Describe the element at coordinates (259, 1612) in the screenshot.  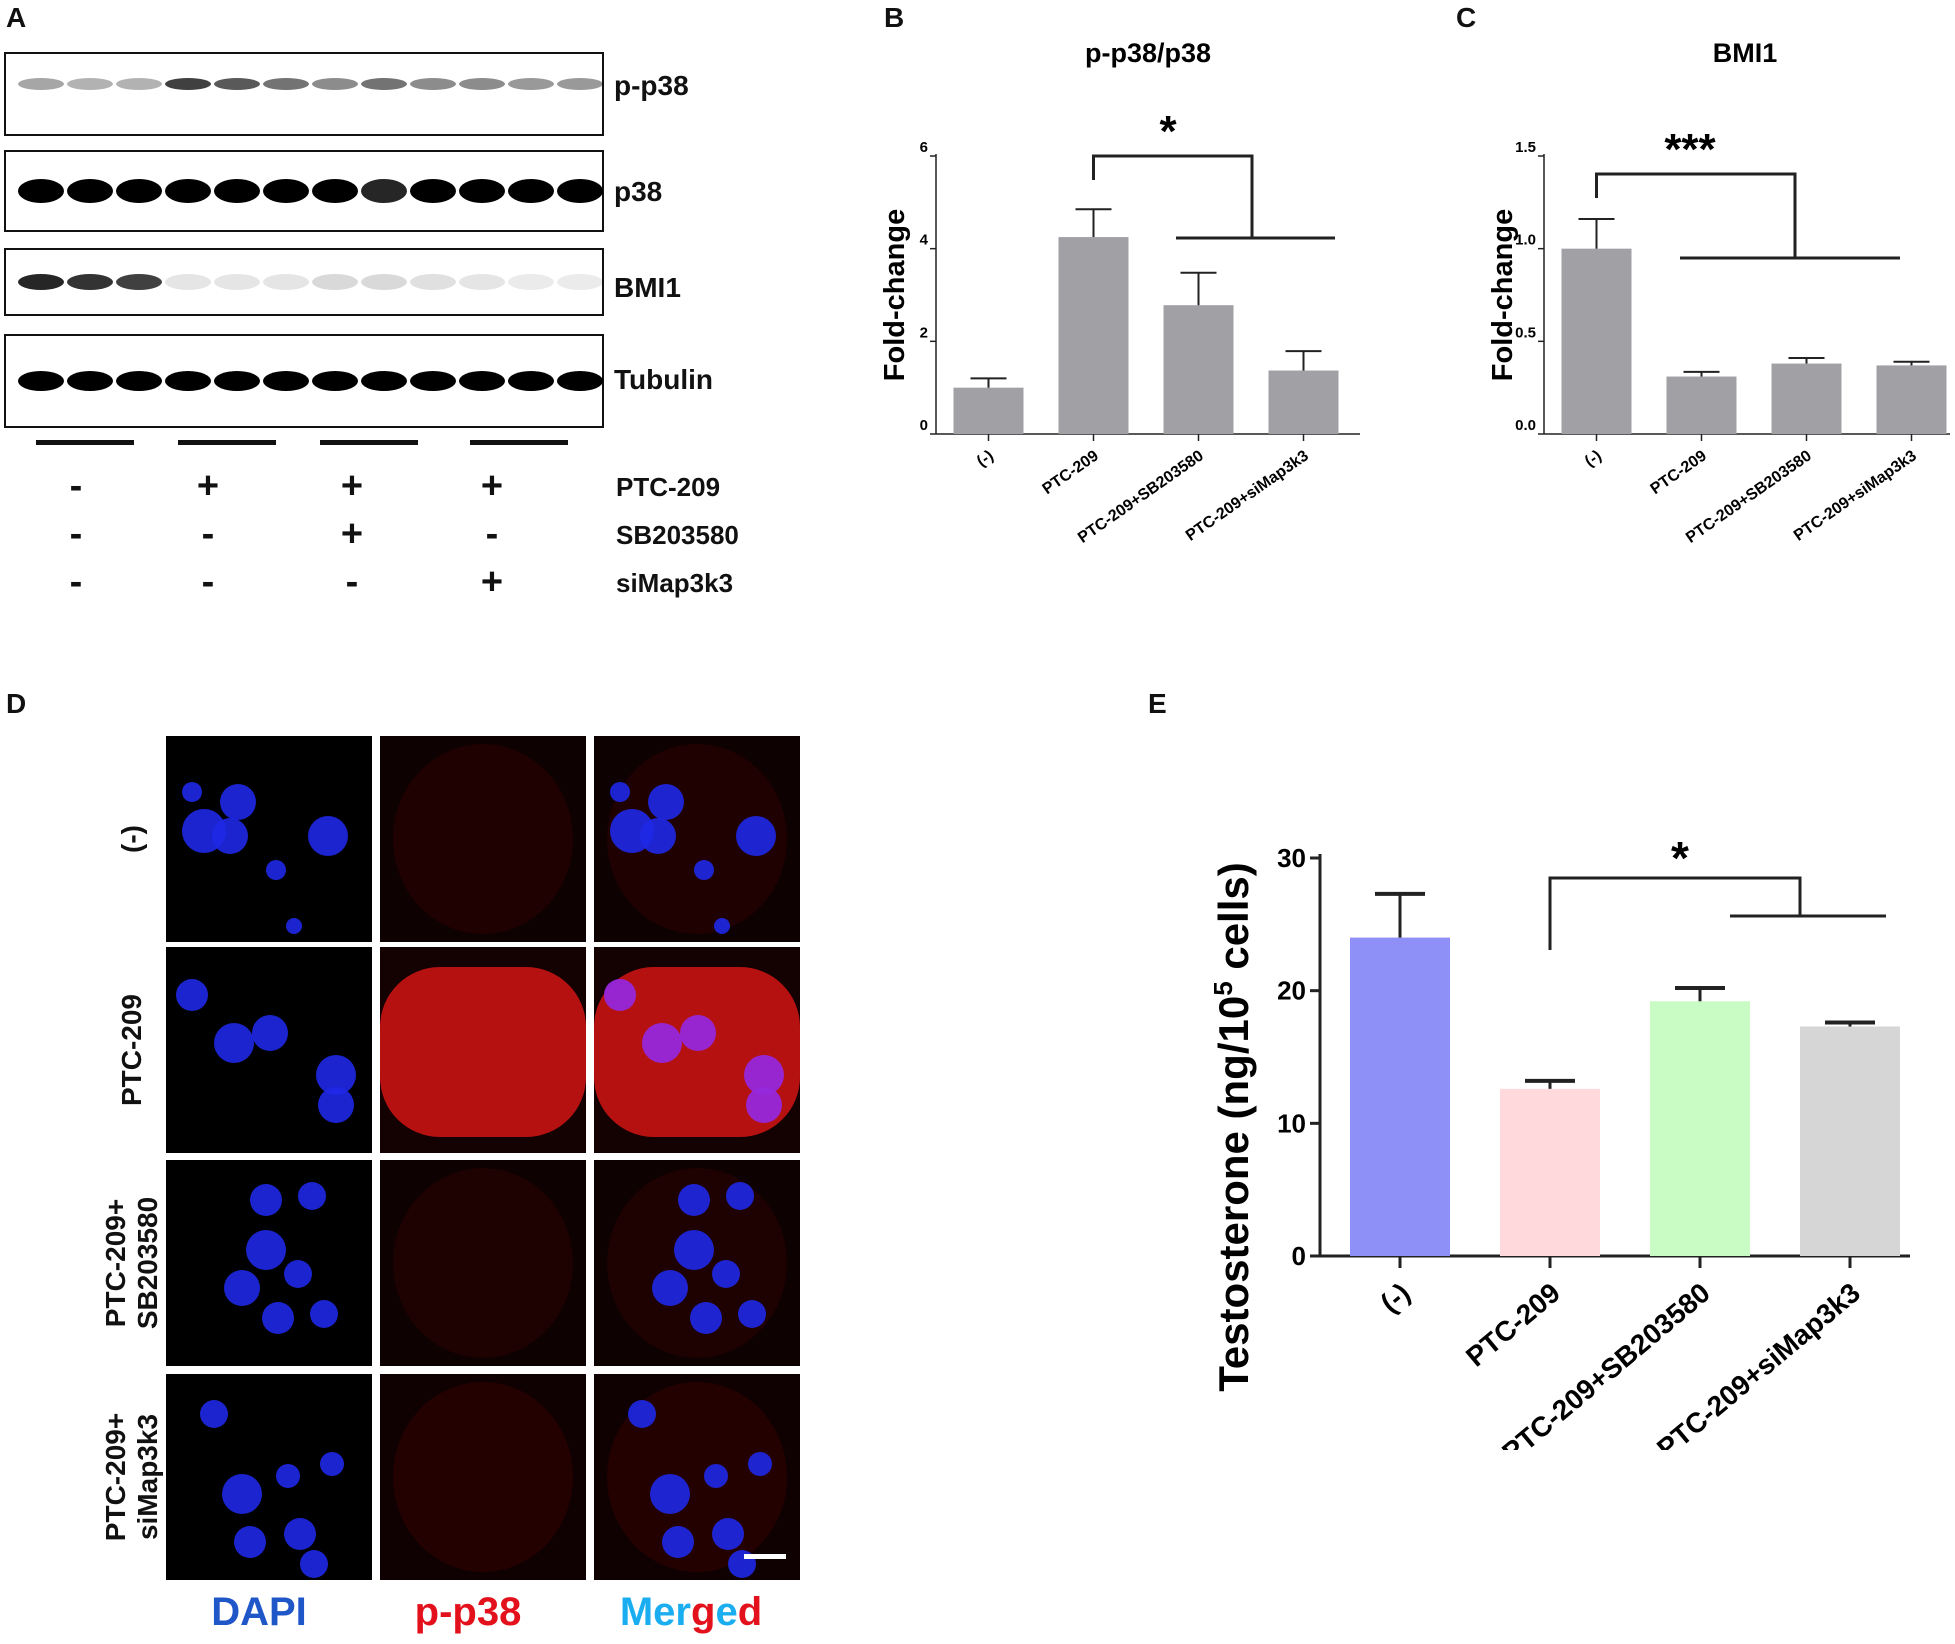
I see `col-label-dapi: DAPI` at that location.